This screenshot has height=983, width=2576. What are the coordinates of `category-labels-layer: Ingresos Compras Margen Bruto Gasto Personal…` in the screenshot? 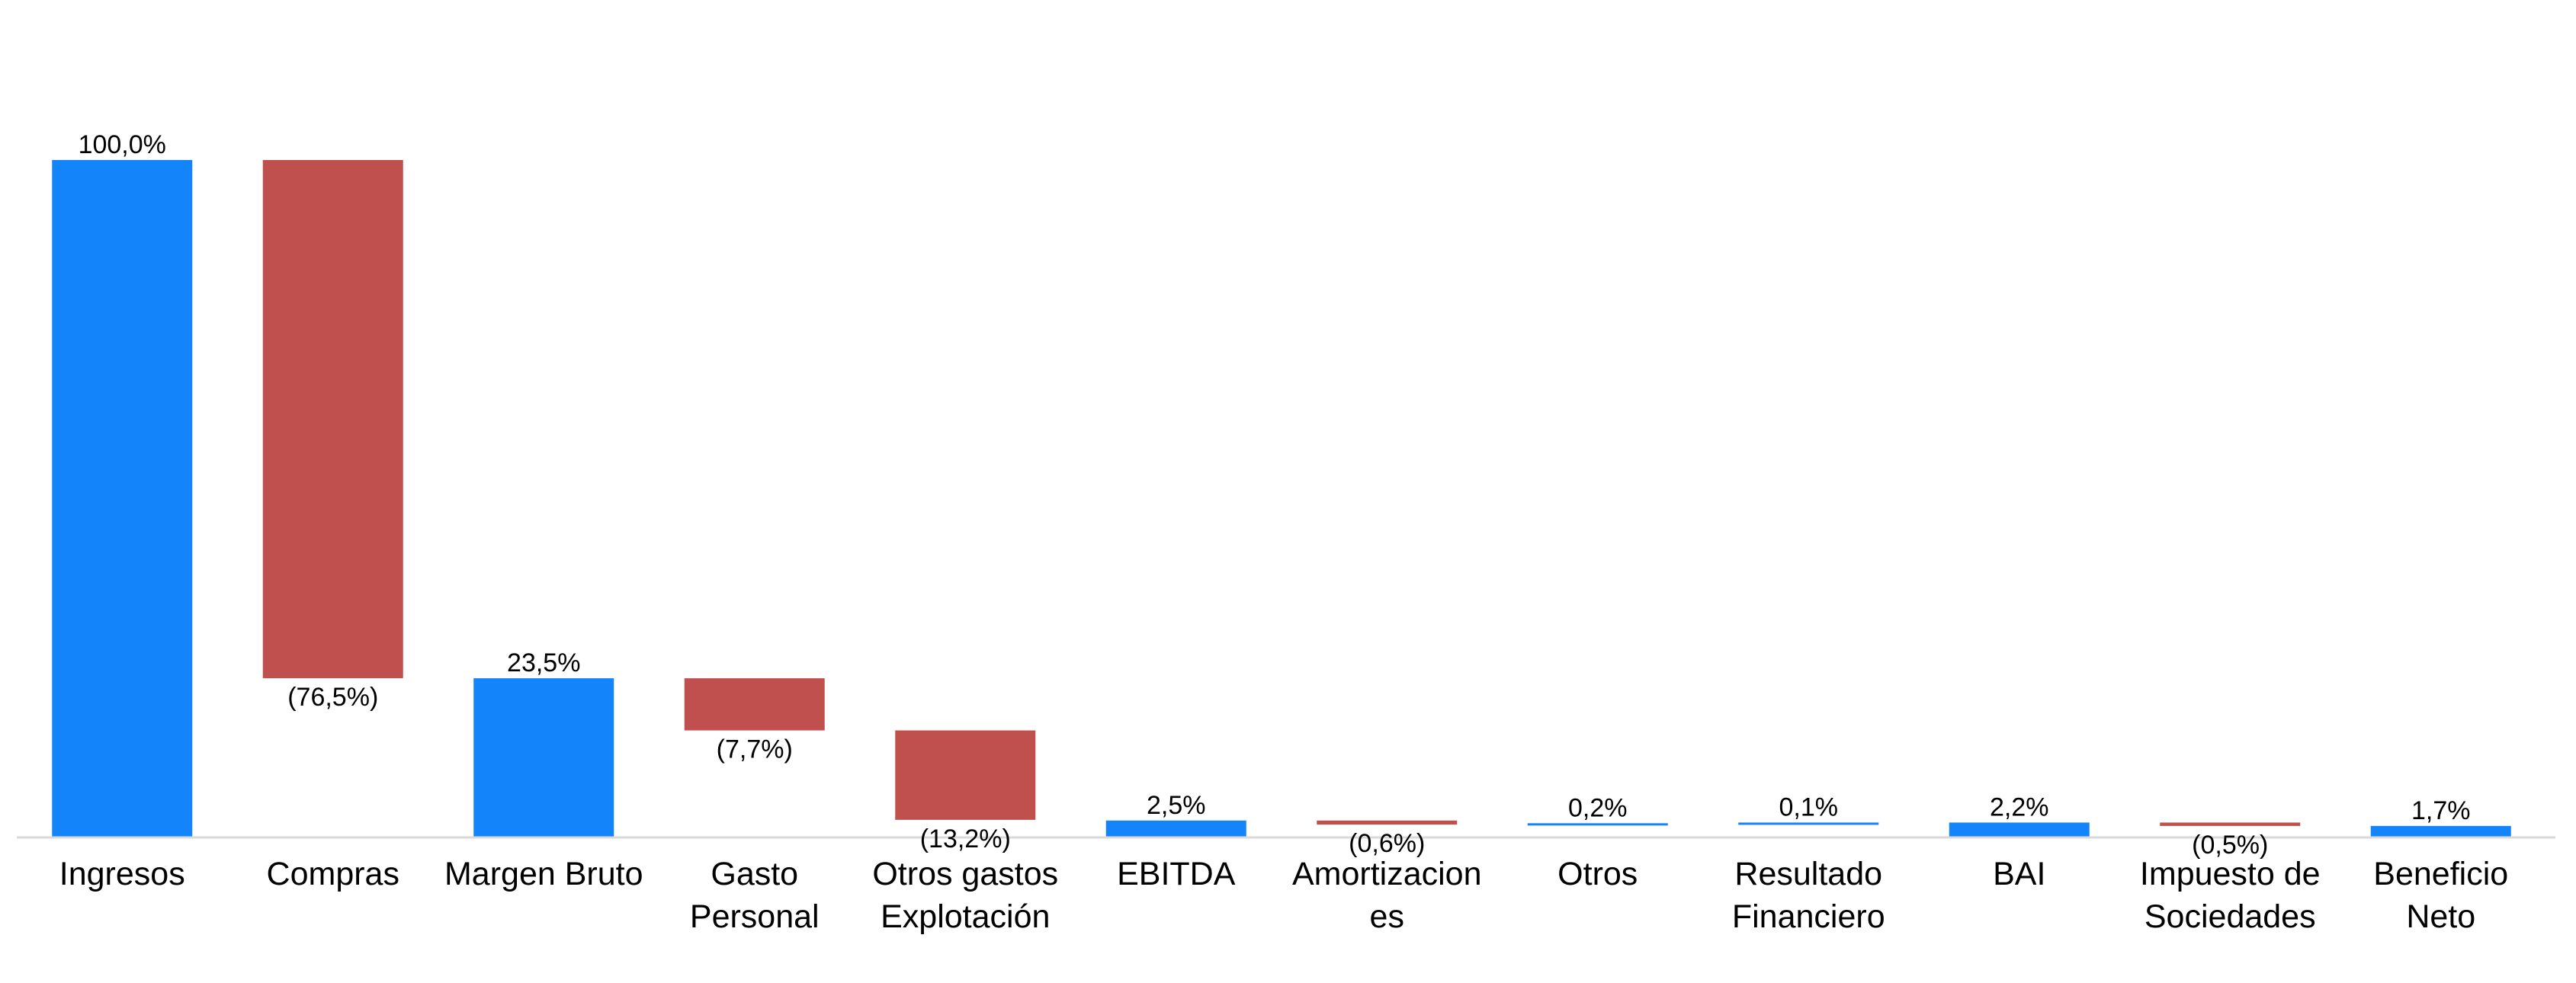 It's located at (1283, 895).